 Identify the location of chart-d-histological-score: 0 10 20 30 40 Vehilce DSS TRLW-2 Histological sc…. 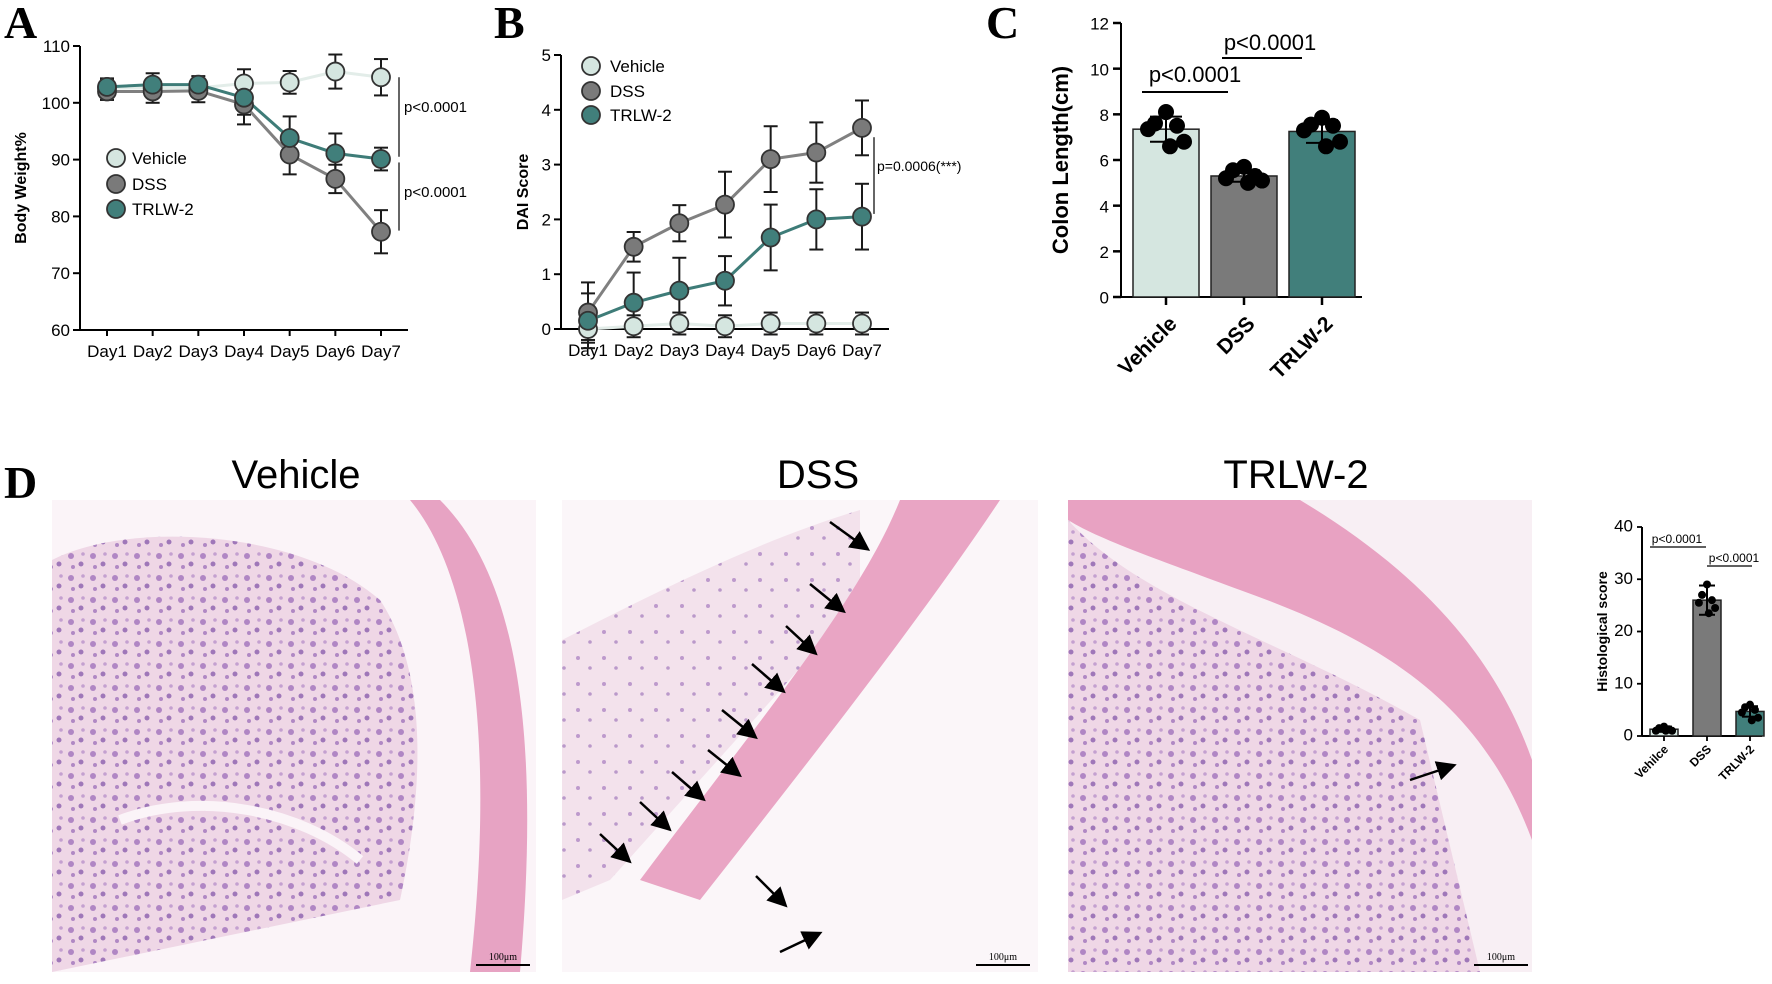
(1679, 650).